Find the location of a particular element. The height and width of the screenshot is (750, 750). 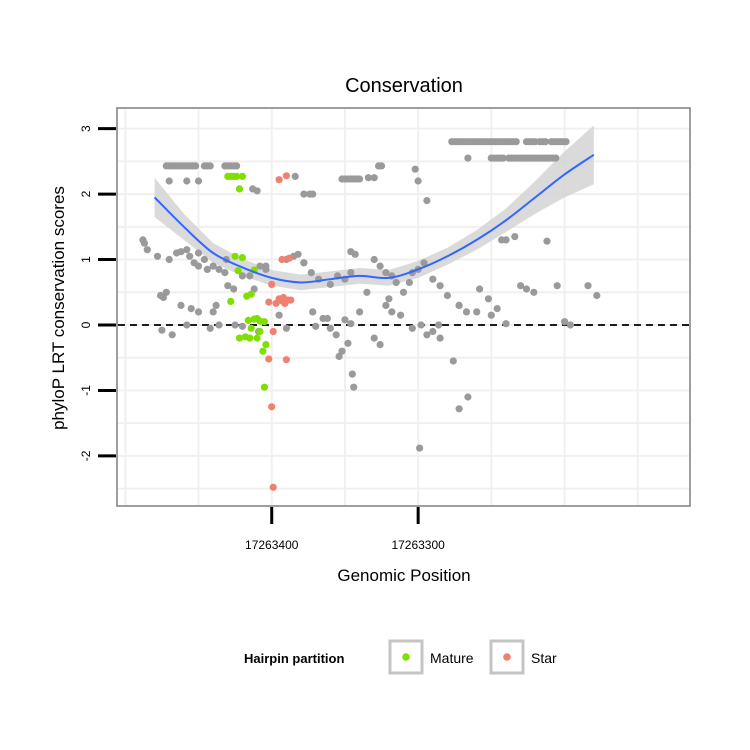

legend-swatch-mature is located at coordinates (406, 657).